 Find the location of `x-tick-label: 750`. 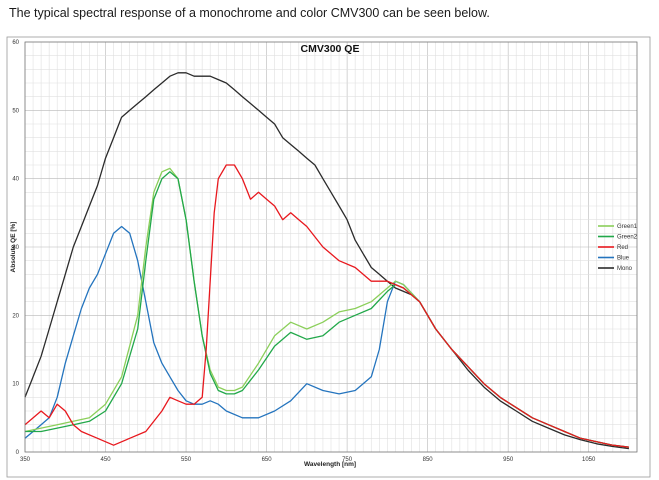

x-tick-label: 750 is located at coordinates (347, 460).